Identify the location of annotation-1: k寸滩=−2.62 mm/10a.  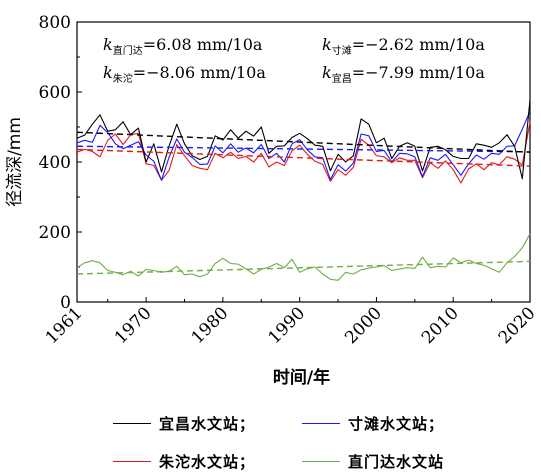
(403, 46).